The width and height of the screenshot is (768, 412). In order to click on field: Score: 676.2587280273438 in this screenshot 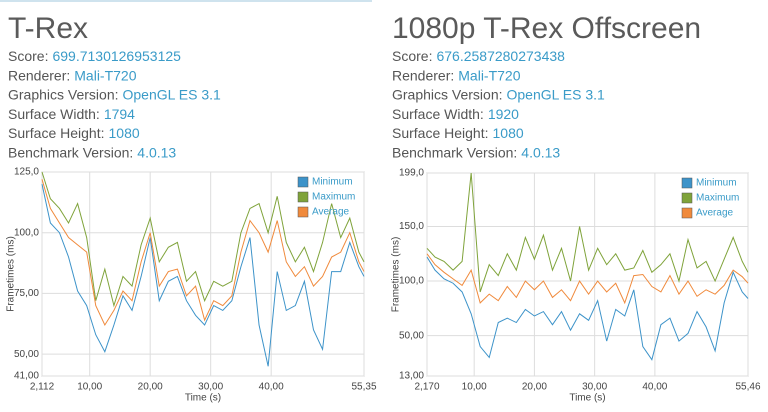, I will do `click(478, 56)`.